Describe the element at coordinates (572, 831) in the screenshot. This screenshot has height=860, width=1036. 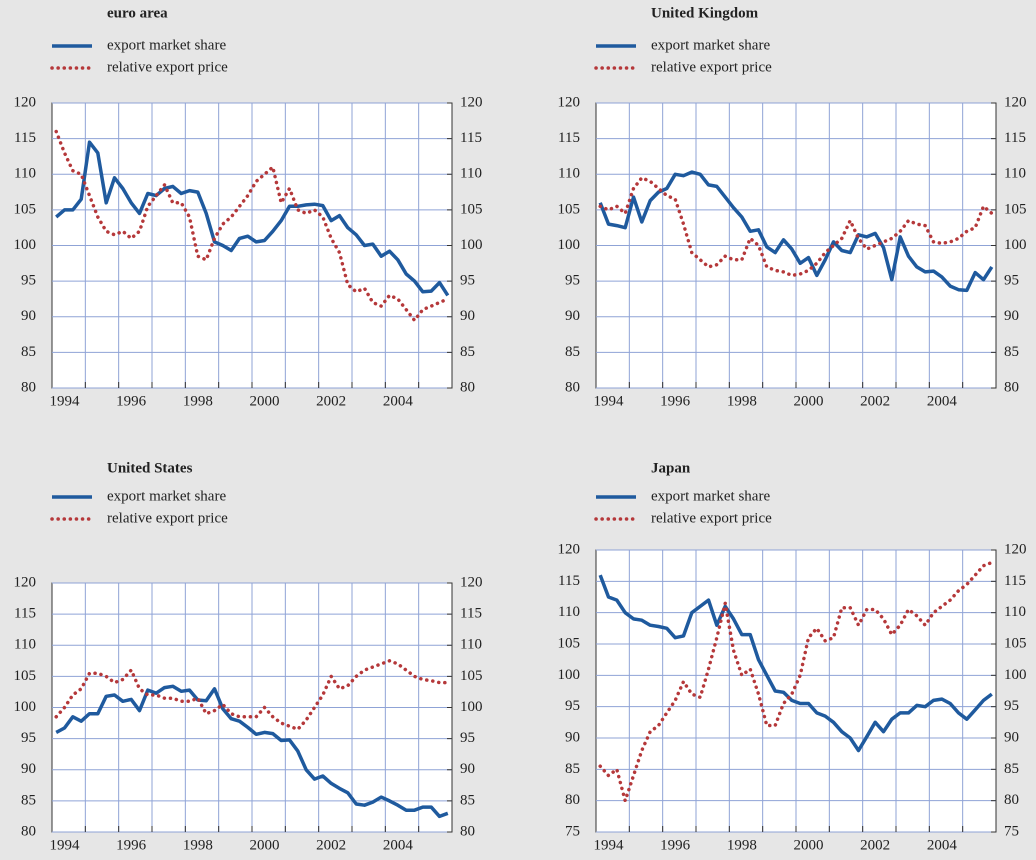
I see `y-tick-label: 75` at that location.